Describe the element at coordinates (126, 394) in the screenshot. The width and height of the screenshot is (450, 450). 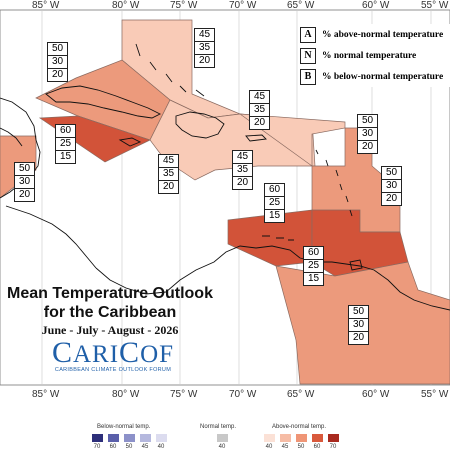
I see `lon-label-bottom-80: 80° W` at that location.